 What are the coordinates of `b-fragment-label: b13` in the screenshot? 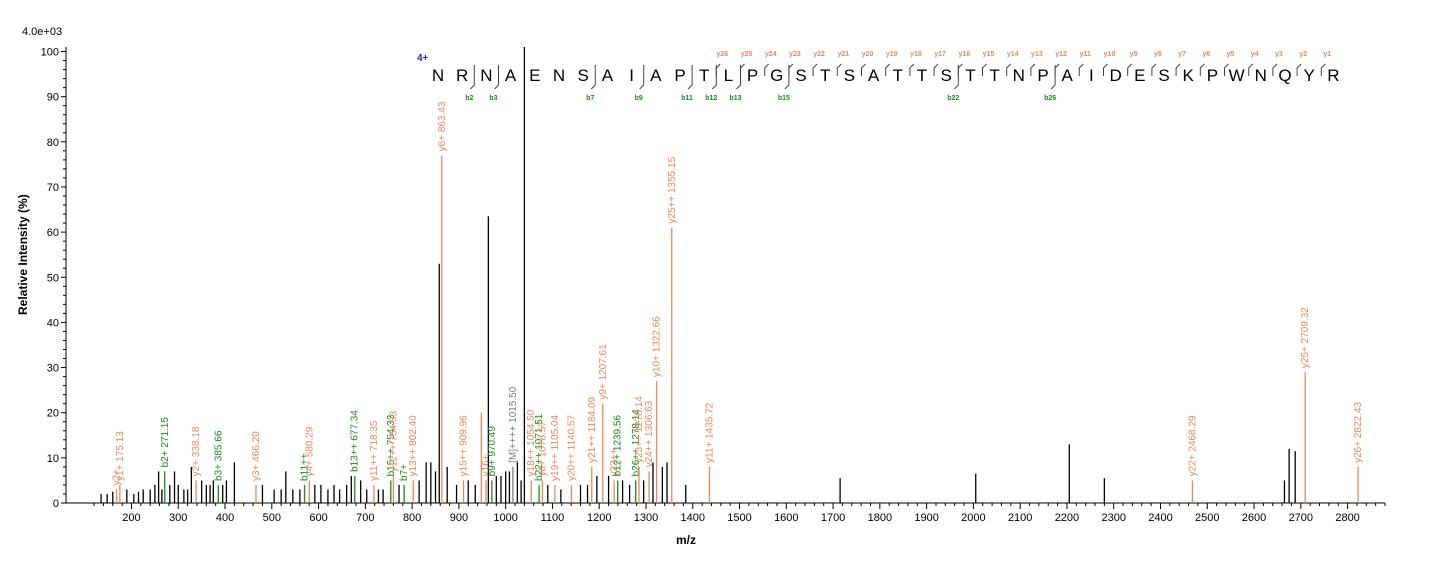 It's located at (735, 98).